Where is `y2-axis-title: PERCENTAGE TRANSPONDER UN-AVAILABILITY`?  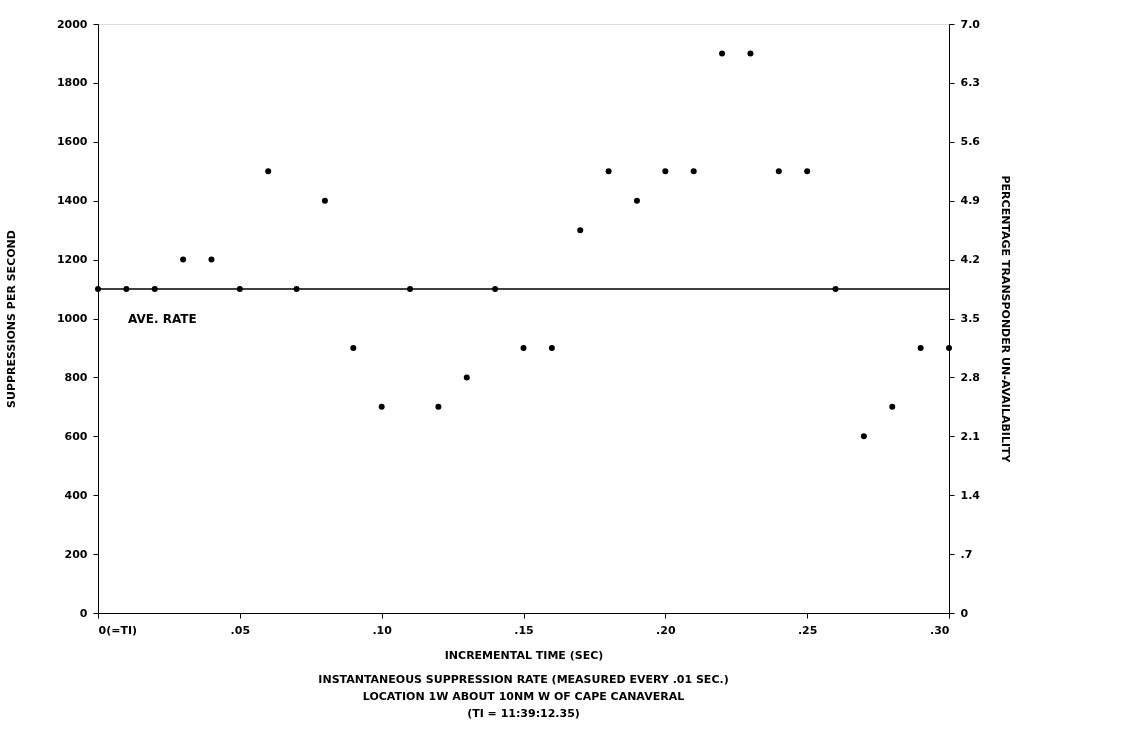
y2-axis-title: PERCENTAGE TRANSPONDER UN-AVAILABILITY is located at coordinates (1005, 319).